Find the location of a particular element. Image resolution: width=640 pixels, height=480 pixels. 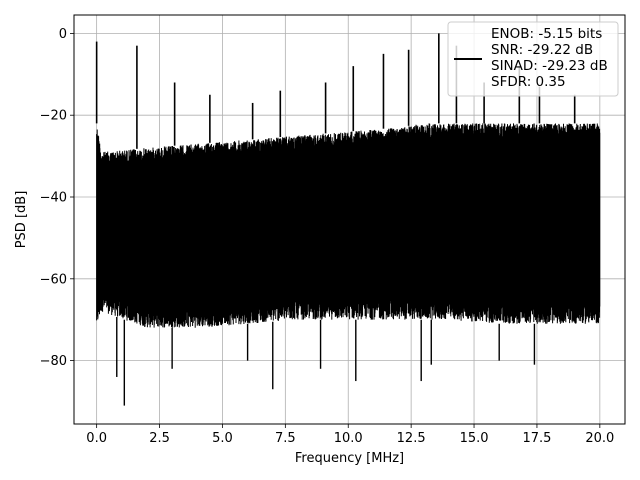

x-tick-label: 7.5 is located at coordinates (285, 438).